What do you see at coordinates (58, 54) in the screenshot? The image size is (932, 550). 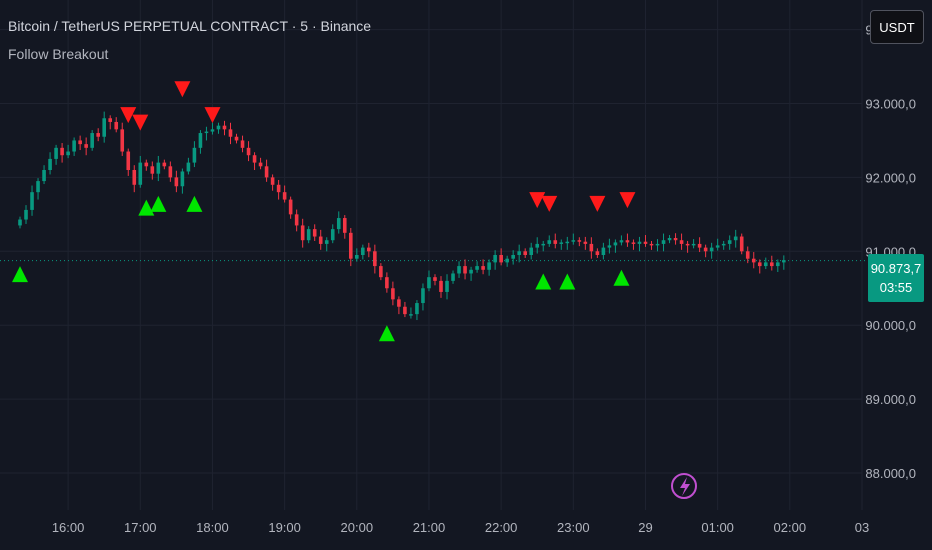 I see `indicator-name: Follow Breakout` at bounding box center [58, 54].